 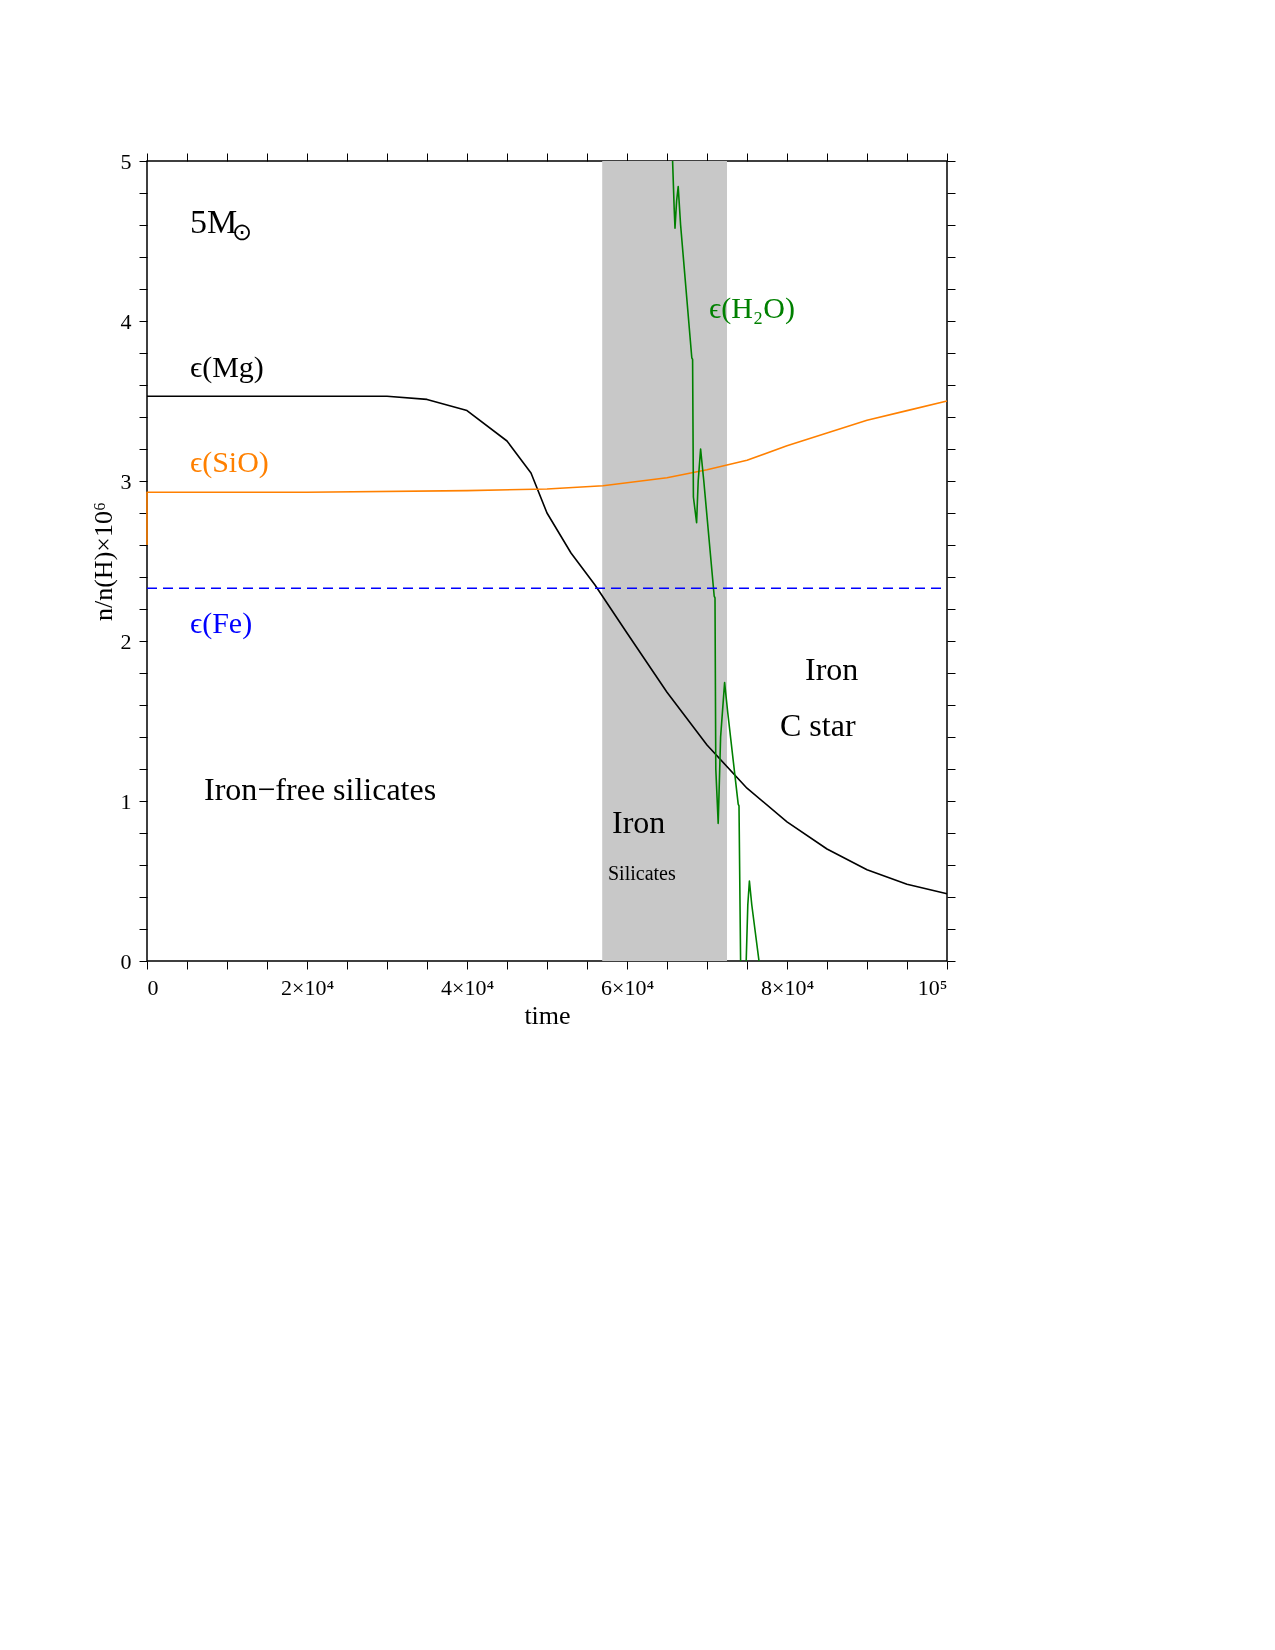 What do you see at coordinates (307, 987) in the screenshot?
I see `x-tick-label: 2×10⁴` at bounding box center [307, 987].